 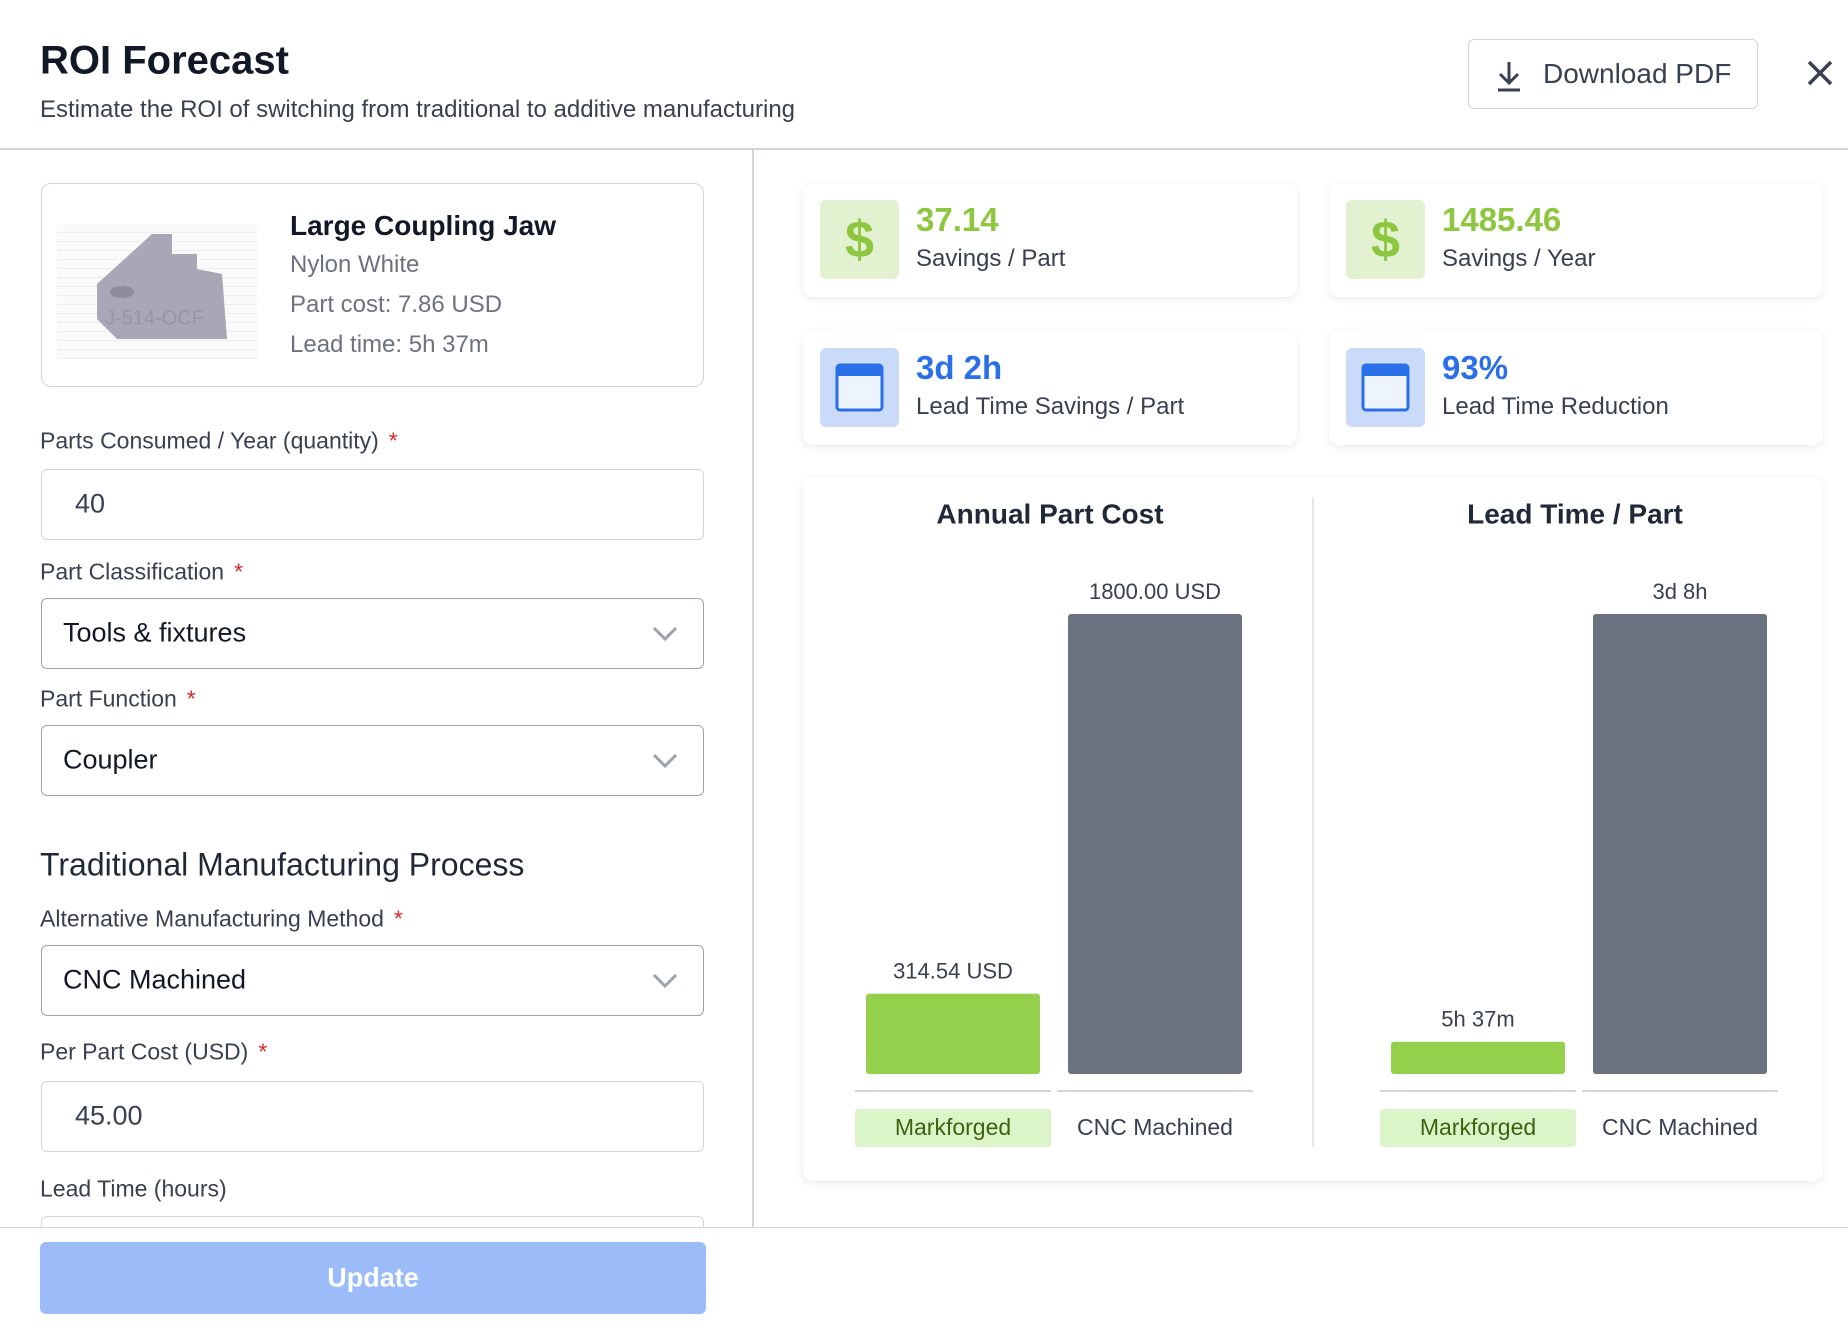 I want to click on part-cost: Part cost: 7.86 USD, so click(x=396, y=304).